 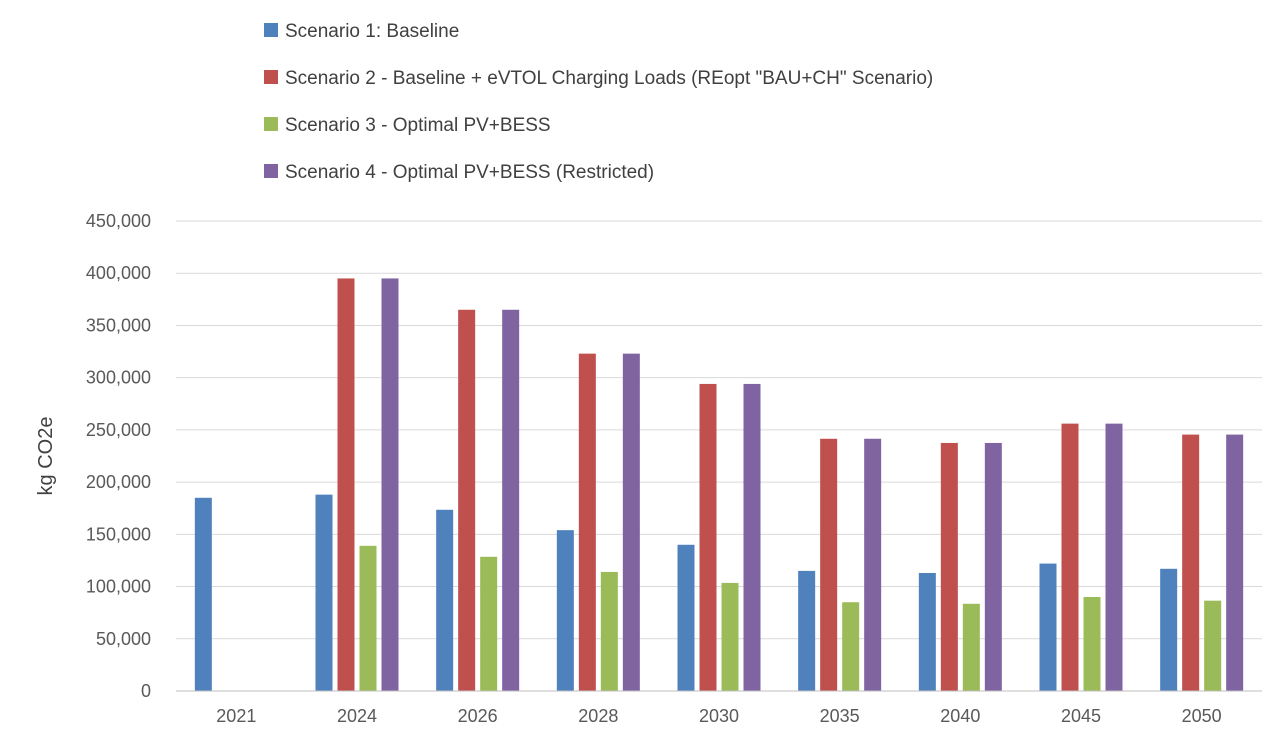 What do you see at coordinates (598, 716) in the screenshot?
I see `x-tick-label: 2028` at bounding box center [598, 716].